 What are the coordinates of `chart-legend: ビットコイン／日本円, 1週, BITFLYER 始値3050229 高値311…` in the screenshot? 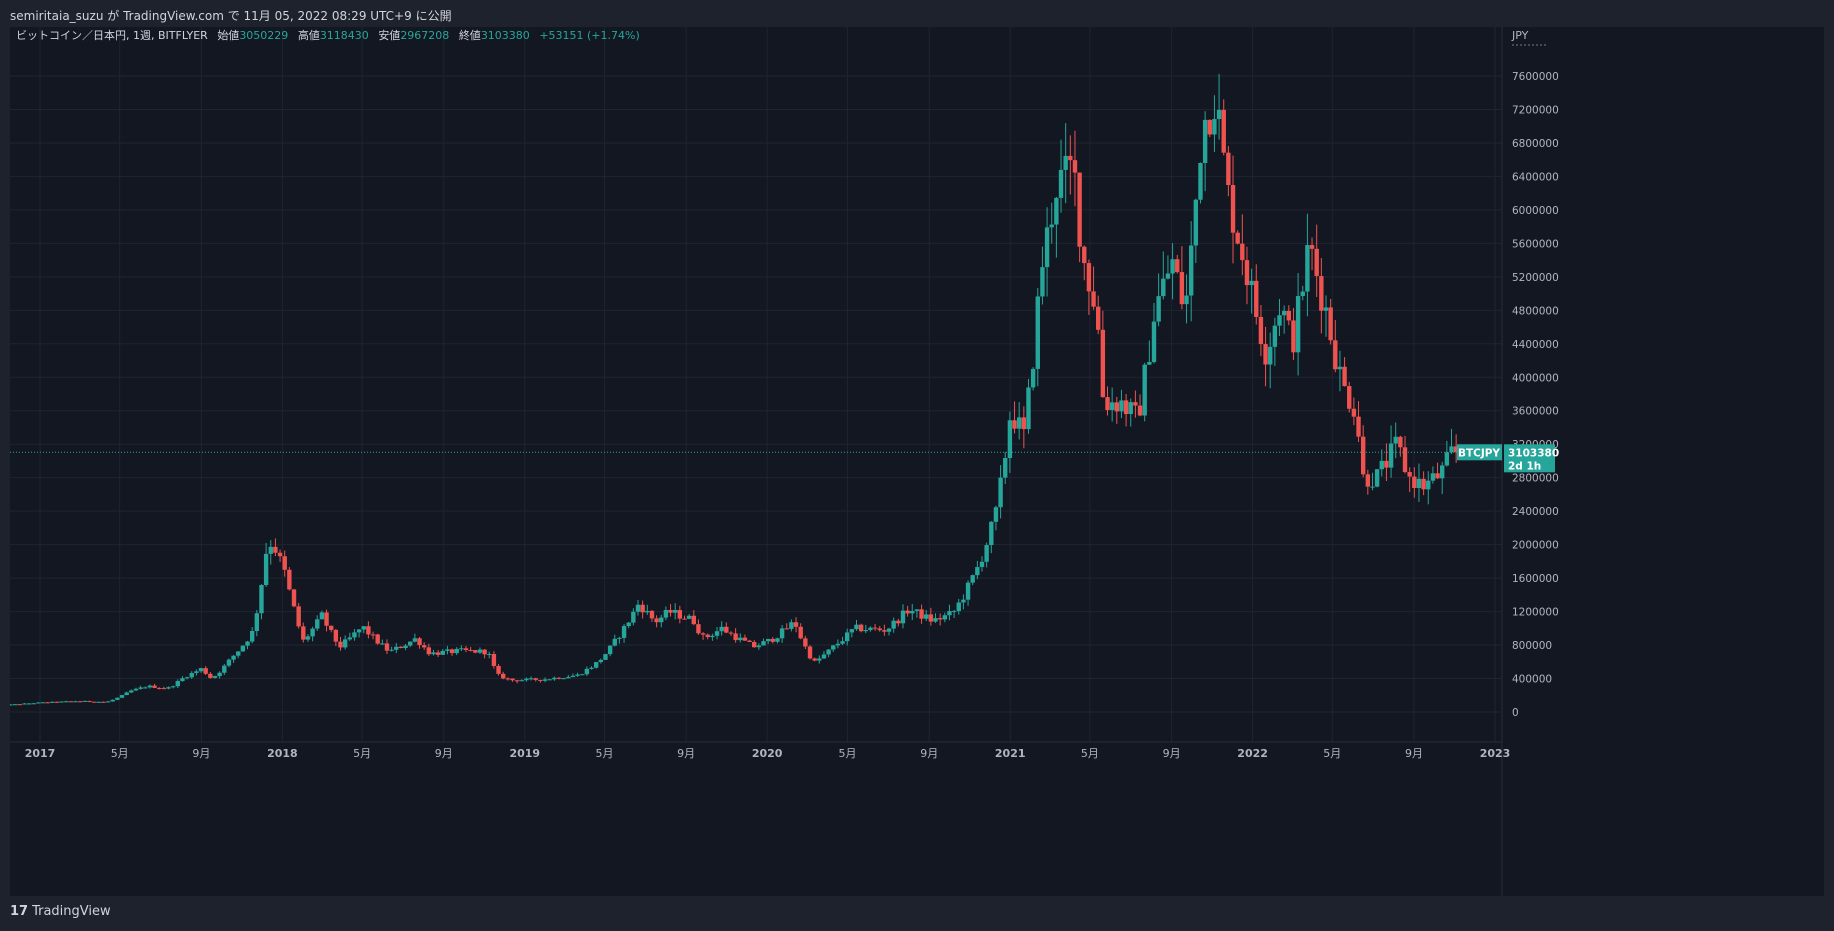 It's located at (328, 35).